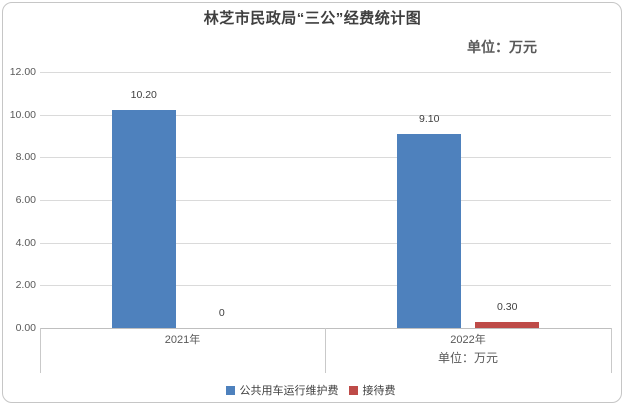 The height and width of the screenshot is (412, 625). Describe the element at coordinates (25, 328) in the screenshot. I see `y-tick-label: 0.00` at that location.